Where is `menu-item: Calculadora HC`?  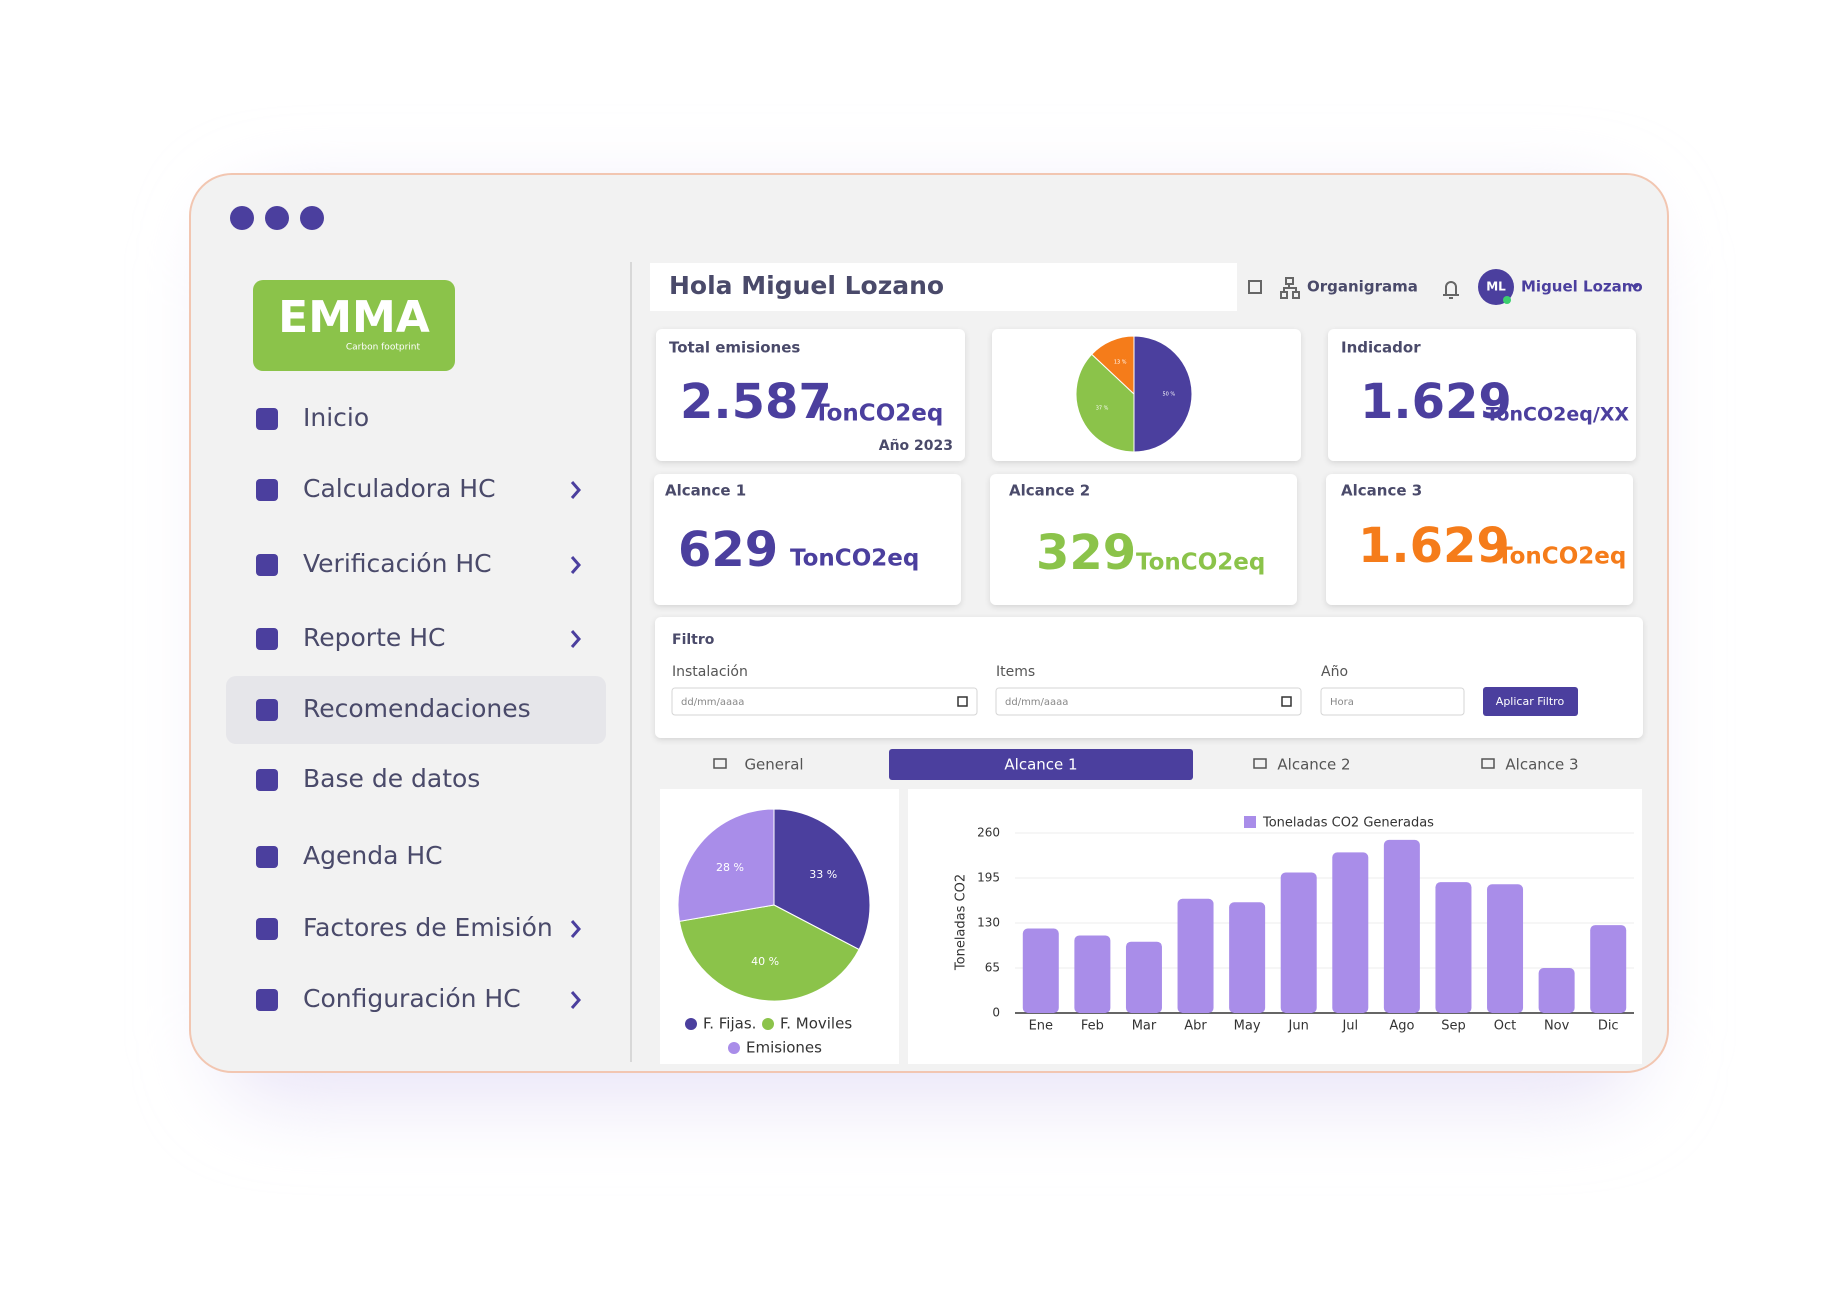
menu-item: Calculadora HC is located at coordinates (399, 488).